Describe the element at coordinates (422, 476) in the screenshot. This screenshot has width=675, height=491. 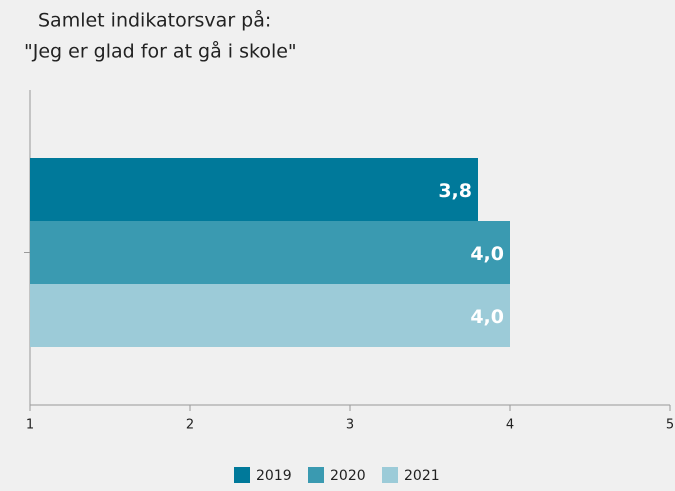
I see `legend-label: 2021` at that location.